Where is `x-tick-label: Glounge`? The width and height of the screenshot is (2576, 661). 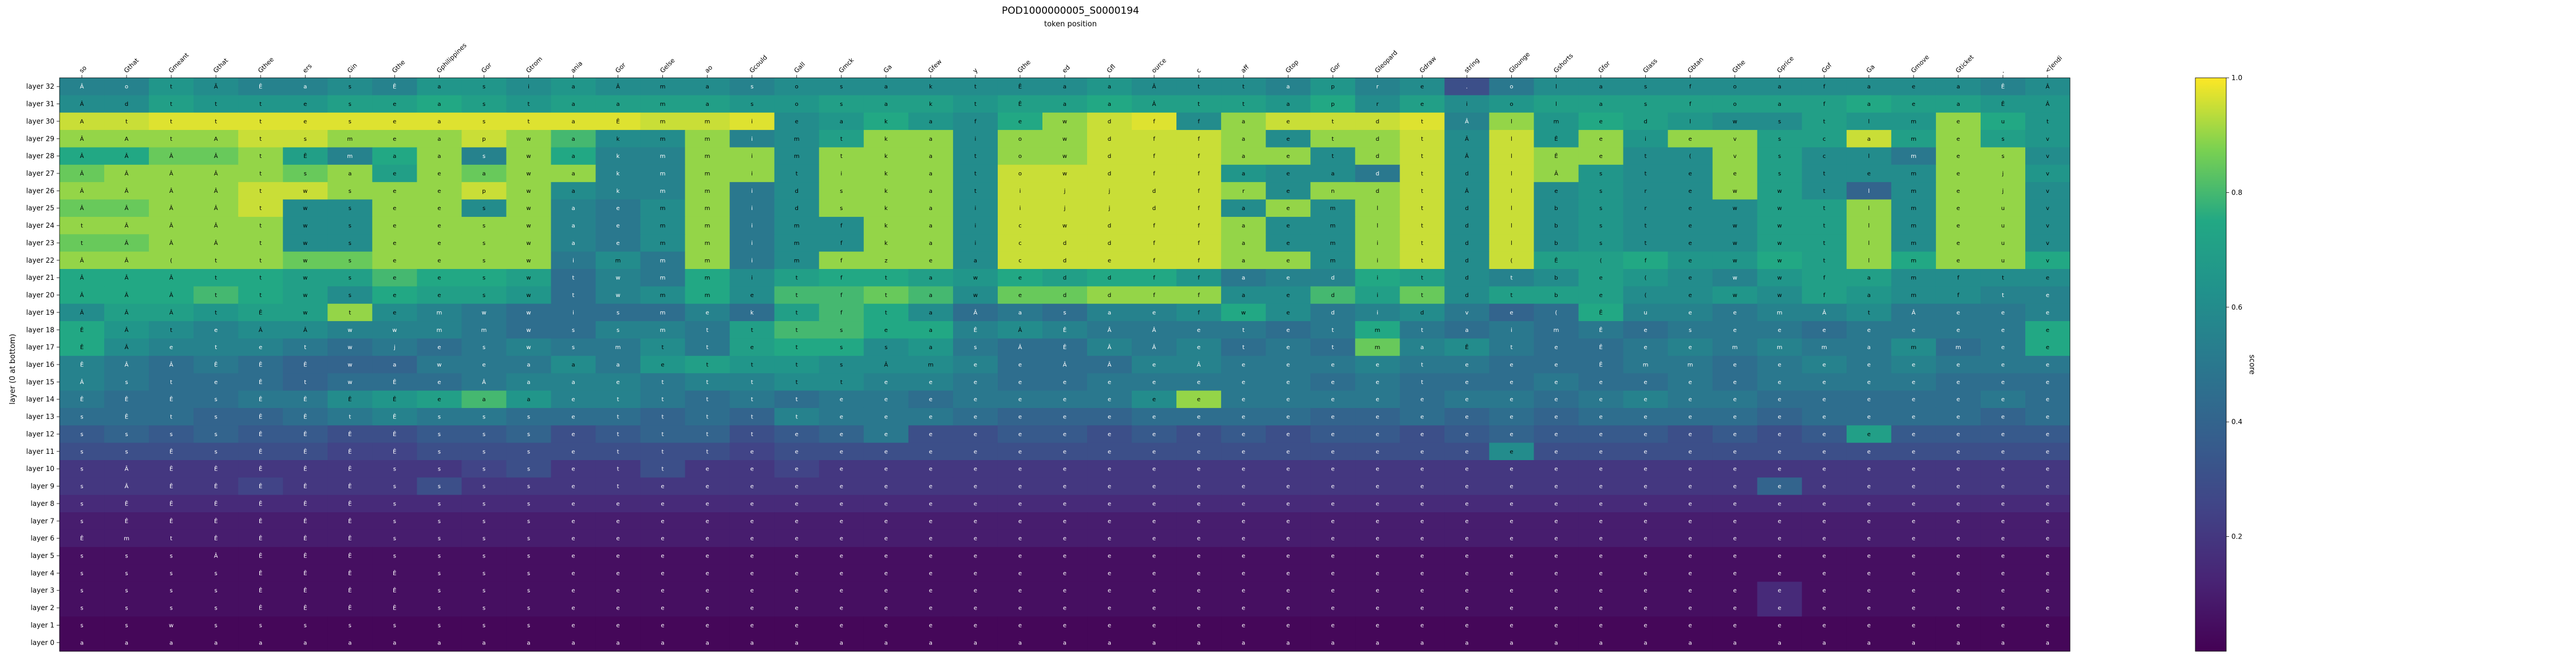
x-tick-label: Glounge is located at coordinates (1519, 62).